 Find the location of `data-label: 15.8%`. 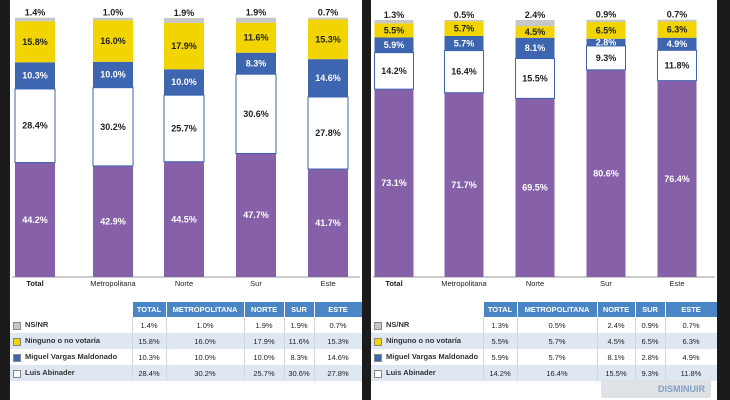

data-label: 15.8% is located at coordinates (35, 42).